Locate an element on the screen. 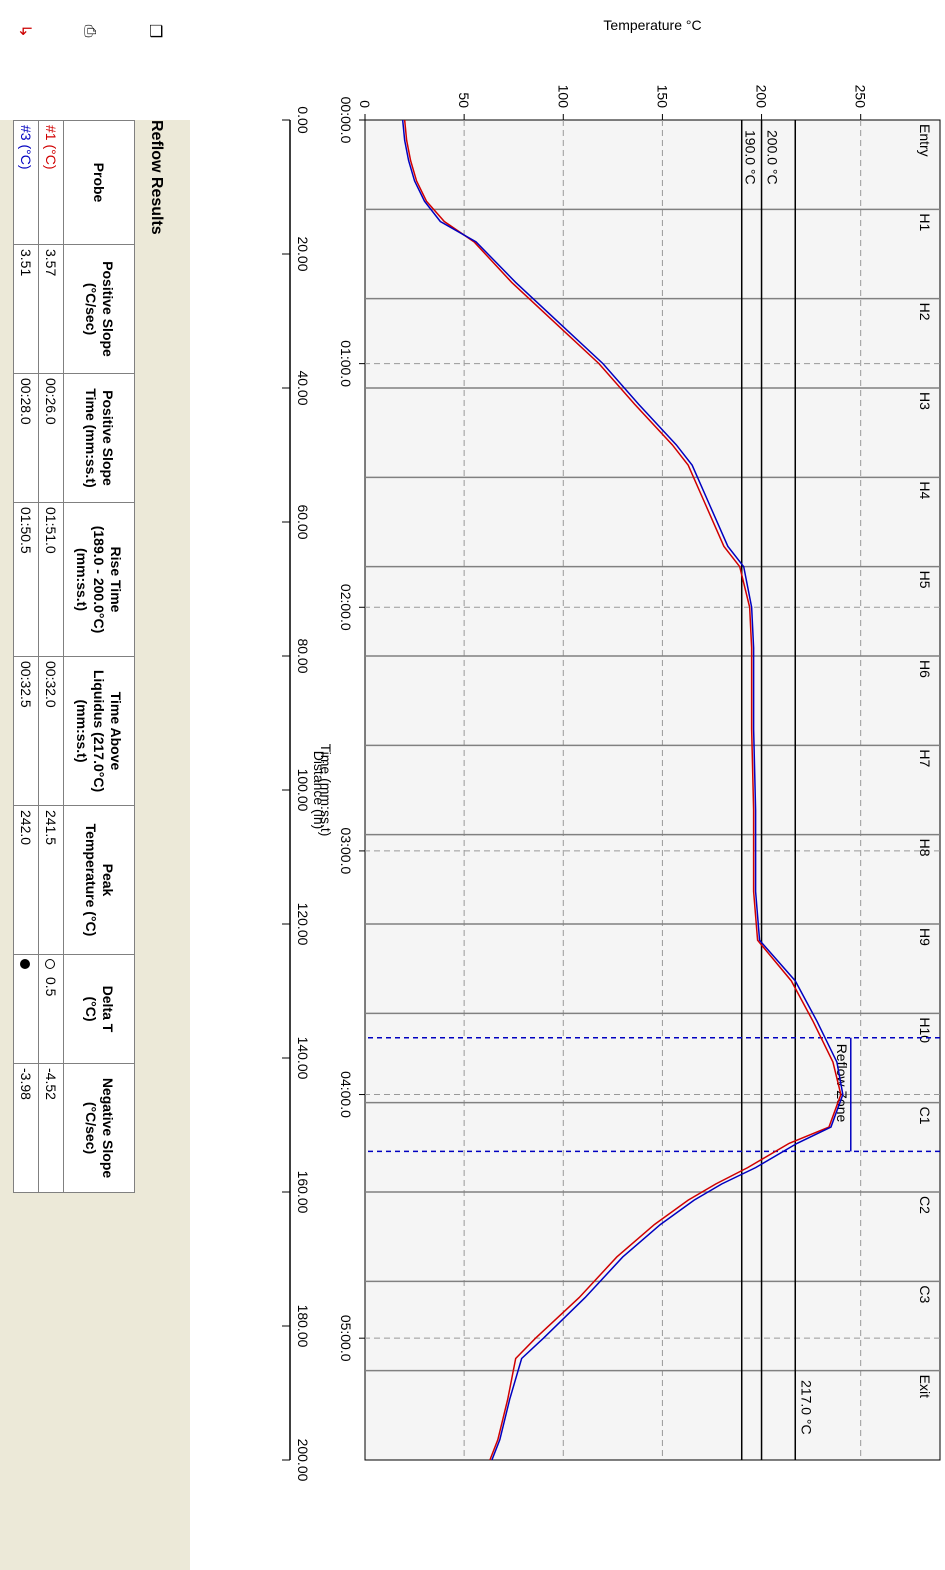 This screenshot has width=945, height=1570. reflow-results-title: Reflow Results is located at coordinates (156, 177).